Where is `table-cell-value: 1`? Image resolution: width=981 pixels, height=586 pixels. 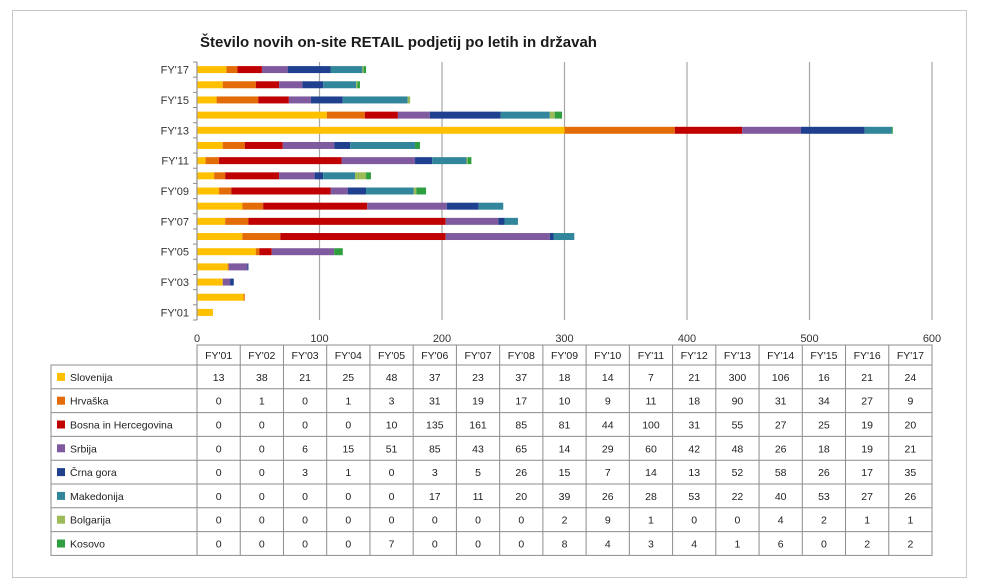 table-cell-value: 1 is located at coordinates (262, 402).